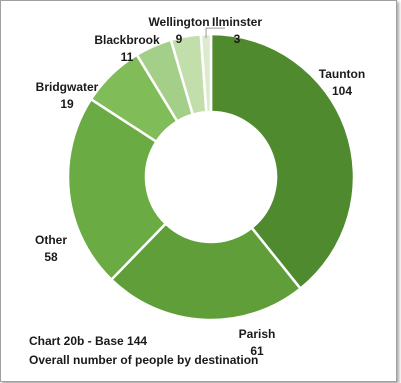 The width and height of the screenshot is (401, 383). Describe the element at coordinates (342, 74) in the screenshot. I see `slice-label-taunton: Taunton` at that location.